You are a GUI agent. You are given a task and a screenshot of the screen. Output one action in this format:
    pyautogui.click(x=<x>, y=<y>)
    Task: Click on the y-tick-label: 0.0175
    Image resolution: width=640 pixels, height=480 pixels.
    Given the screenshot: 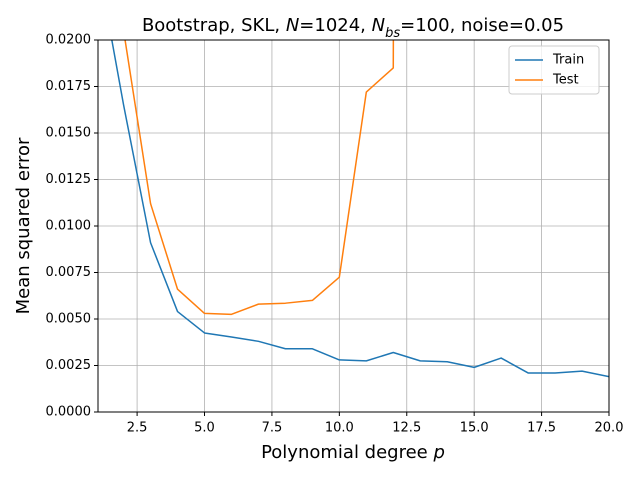 What is the action you would take?
    pyautogui.click(x=69, y=86)
    